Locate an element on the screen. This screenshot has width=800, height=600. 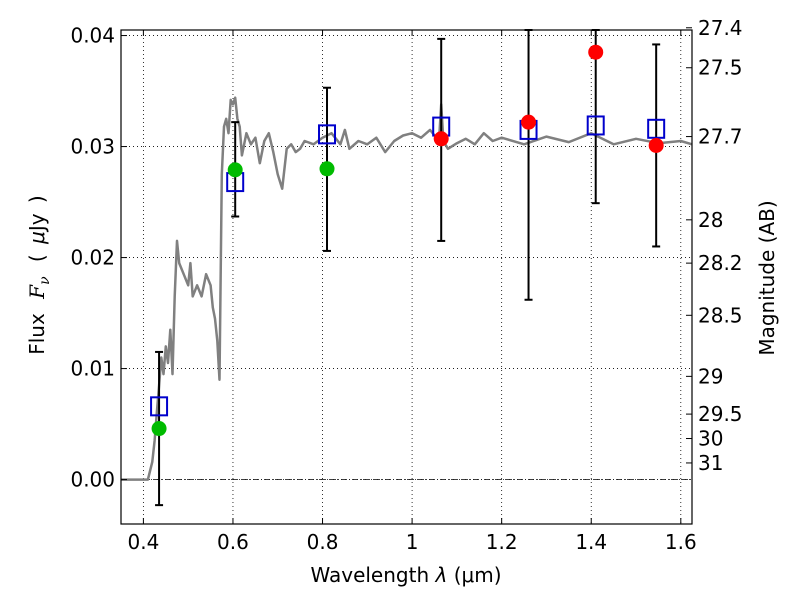
y-axis-title-open: ( is located at coordinates (37, 258).